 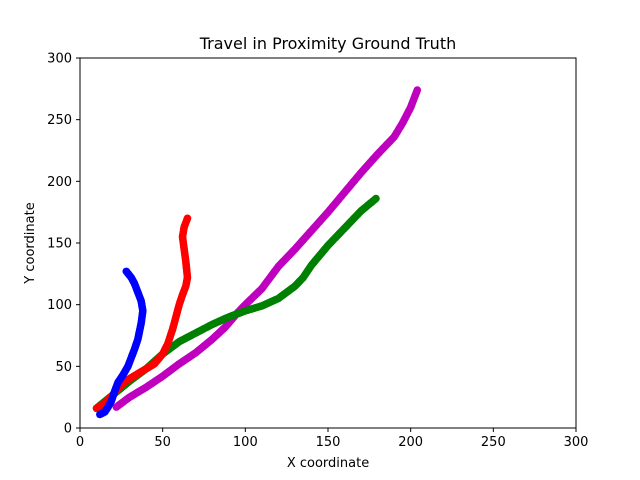 I want to click on x-axis-label: X coordinate, so click(x=328, y=463).